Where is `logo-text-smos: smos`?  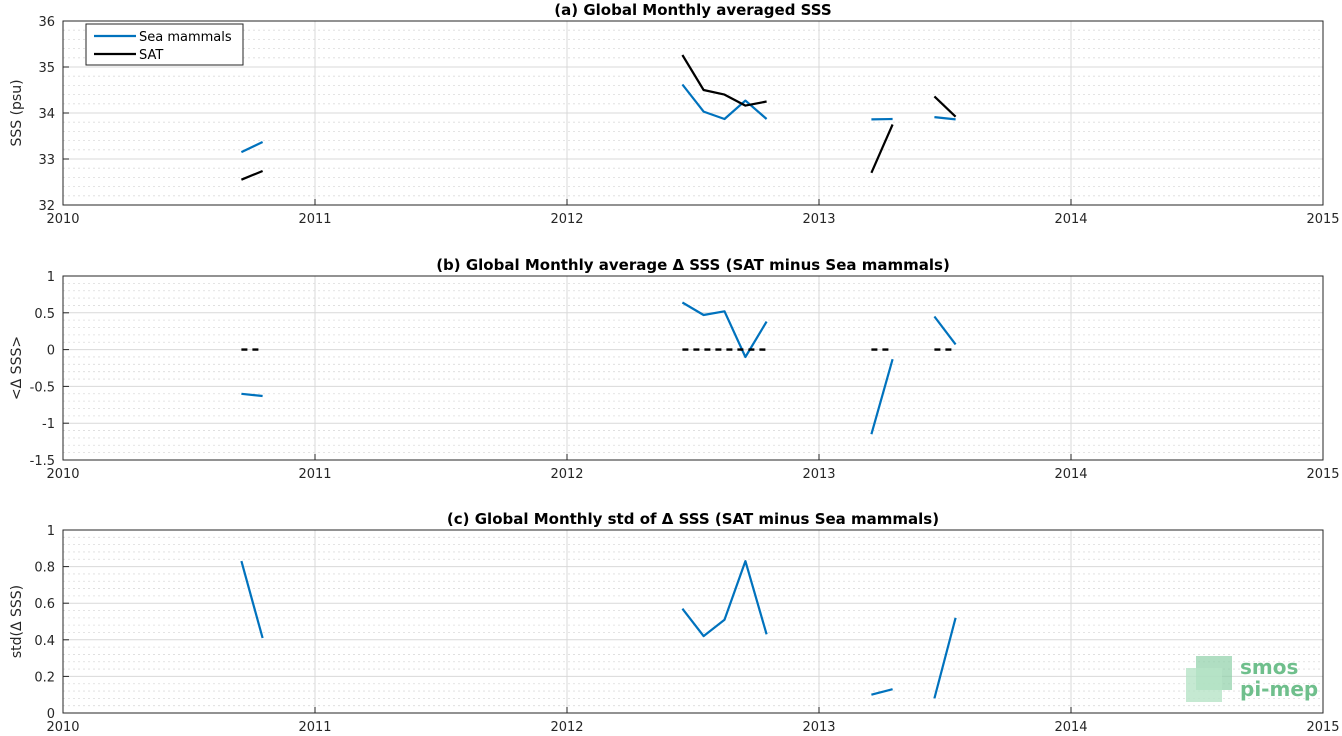 logo-text-smos: smos is located at coordinates (1269, 667).